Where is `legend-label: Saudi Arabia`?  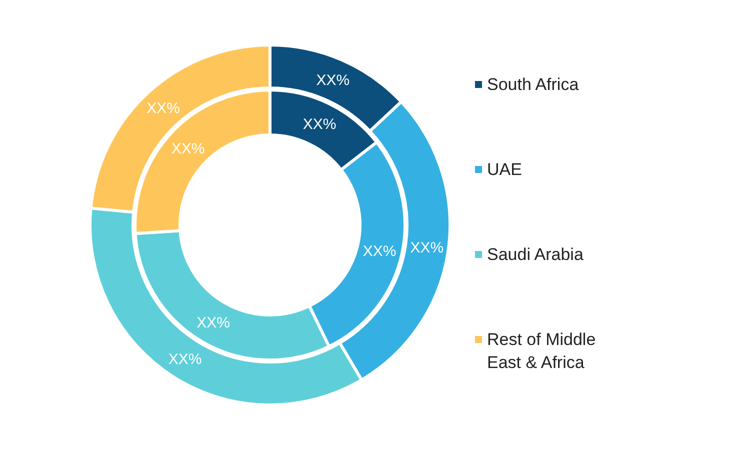 legend-label: Saudi Arabia is located at coordinates (535, 254).